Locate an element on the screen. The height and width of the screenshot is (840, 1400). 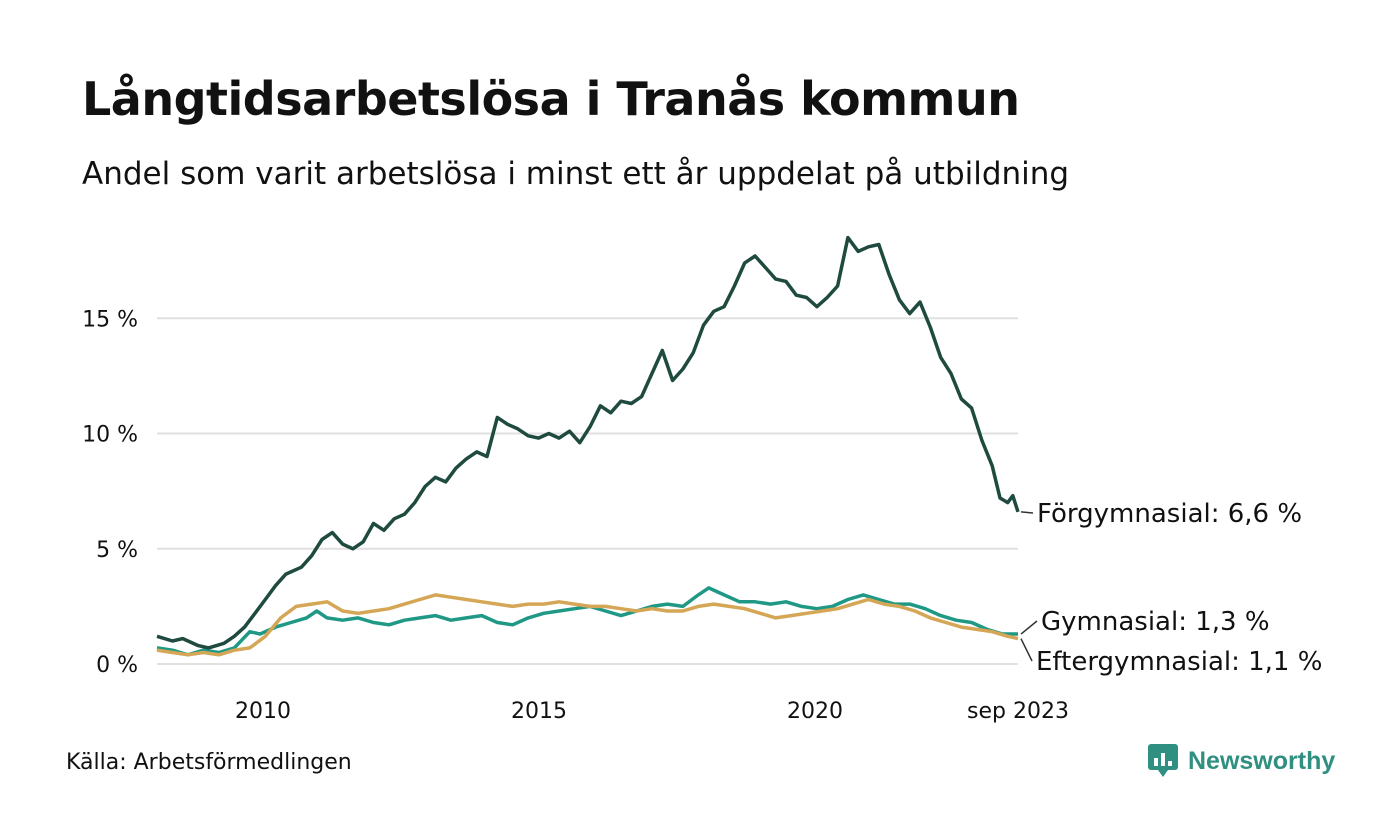
newsworthy-logo-icon is located at coordinates (1163, 760).